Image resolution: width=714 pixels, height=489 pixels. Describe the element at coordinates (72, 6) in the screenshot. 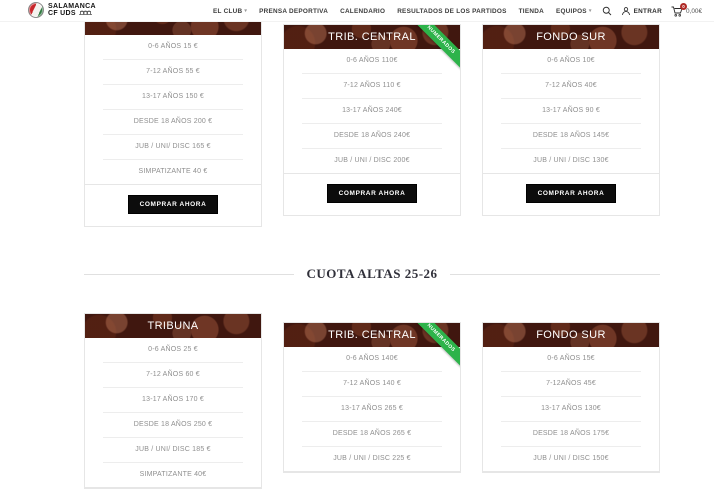

I see `club-name-line1: SALAMANCA` at that location.